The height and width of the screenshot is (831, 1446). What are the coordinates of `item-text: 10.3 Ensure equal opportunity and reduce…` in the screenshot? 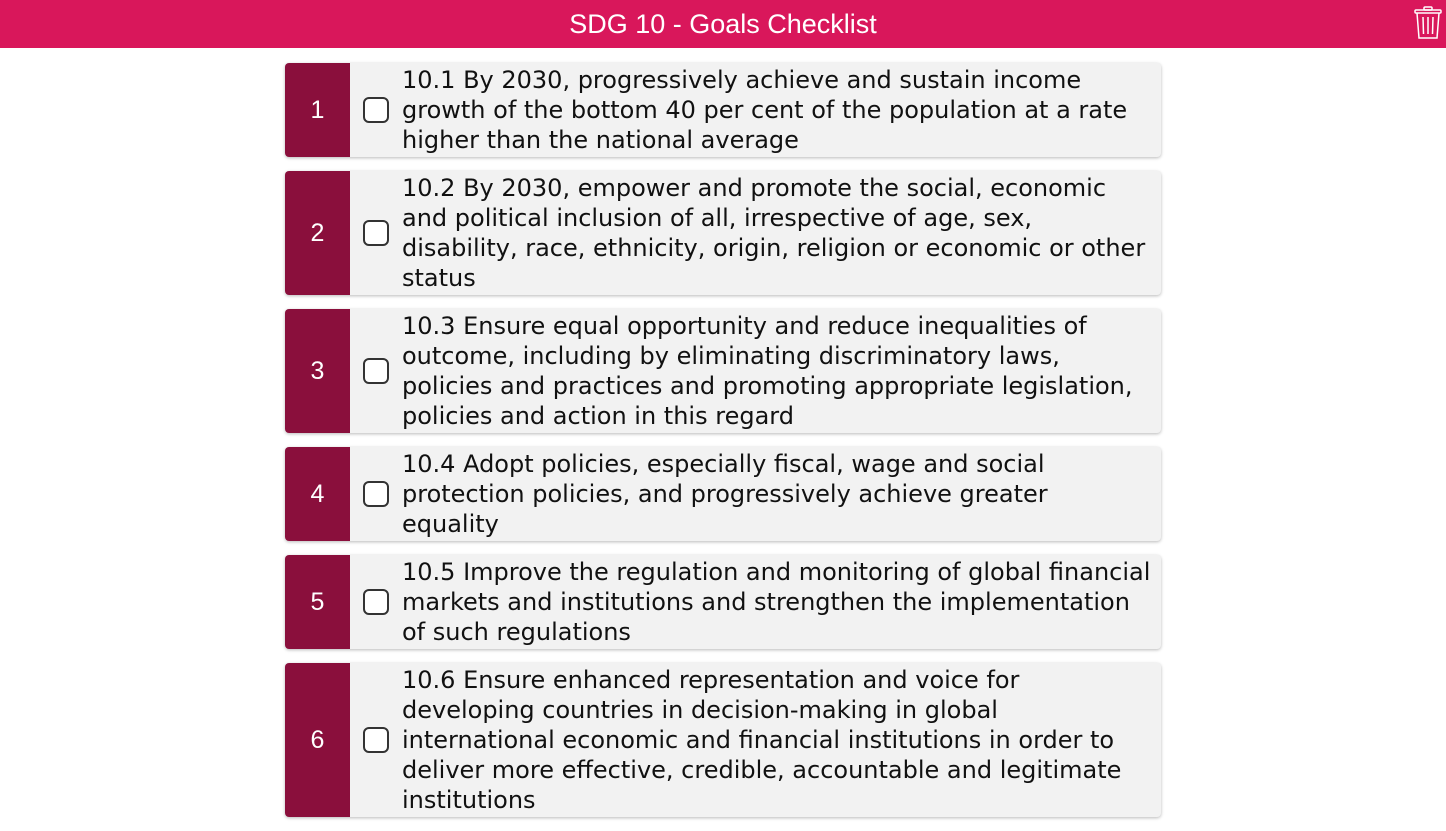 It's located at (767, 371).